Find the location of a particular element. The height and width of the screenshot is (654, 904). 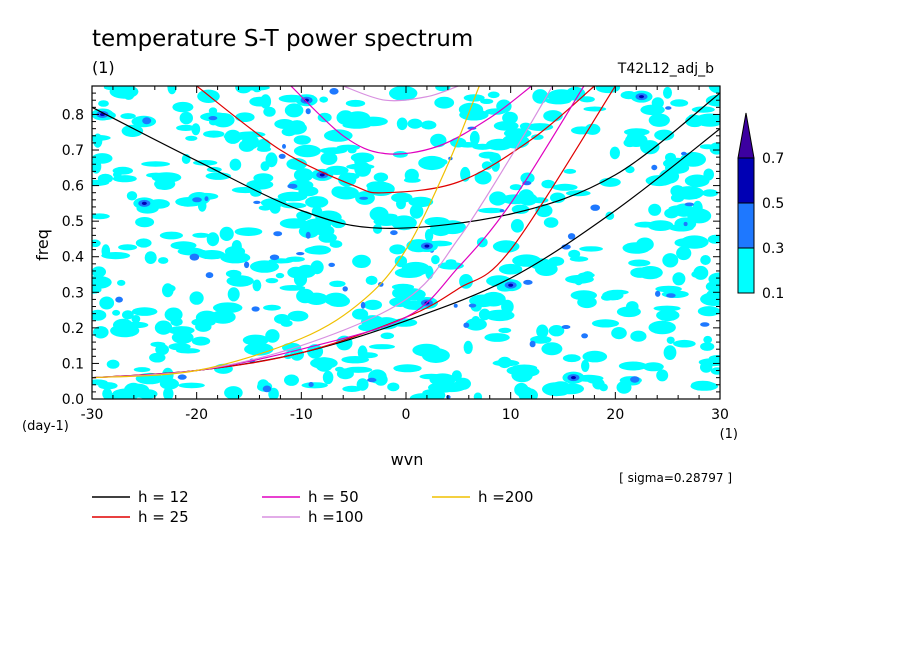

dispersion-curve is located at coordinates (406, 160).